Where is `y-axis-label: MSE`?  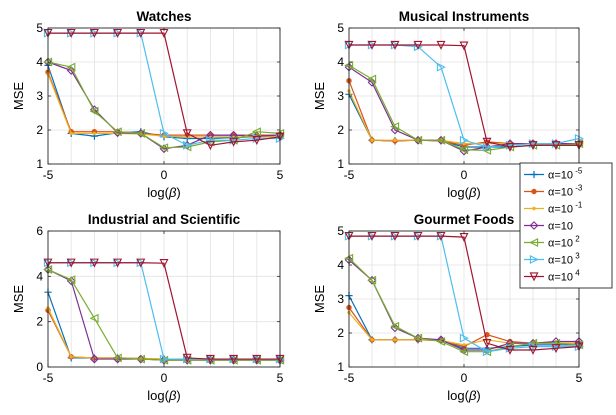 y-axis-label: MSE is located at coordinates (18, 299).